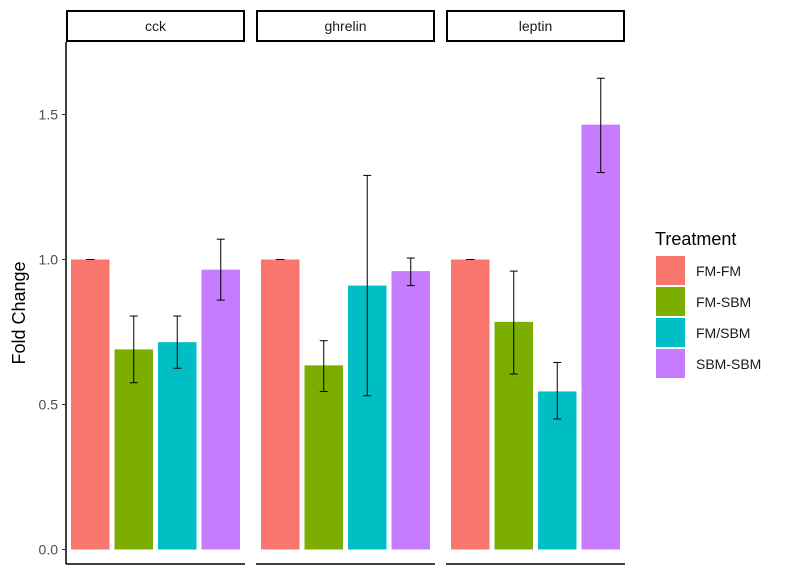 This screenshot has height=579, width=791. I want to click on y-tick-label: 1.0, so click(49, 260).